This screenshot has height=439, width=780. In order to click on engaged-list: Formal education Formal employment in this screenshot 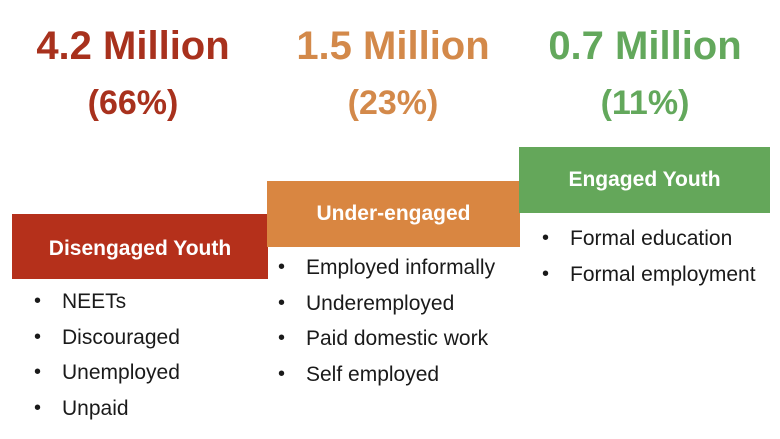, I will do `click(649, 256)`.